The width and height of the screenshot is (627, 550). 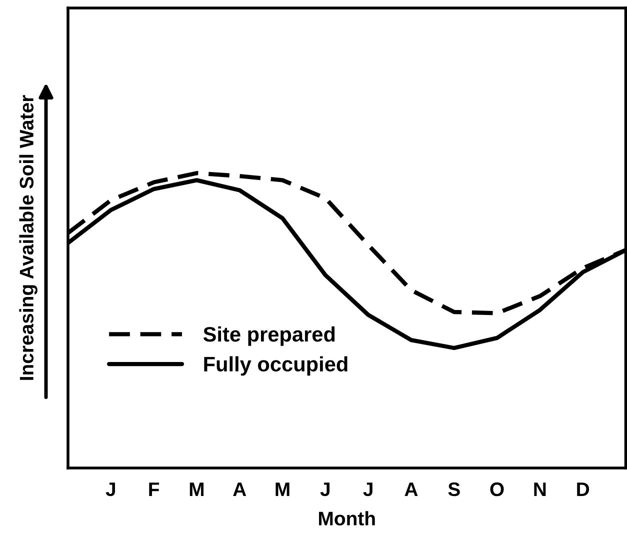 I want to click on legend-label: Fully occupied, so click(x=276, y=366).